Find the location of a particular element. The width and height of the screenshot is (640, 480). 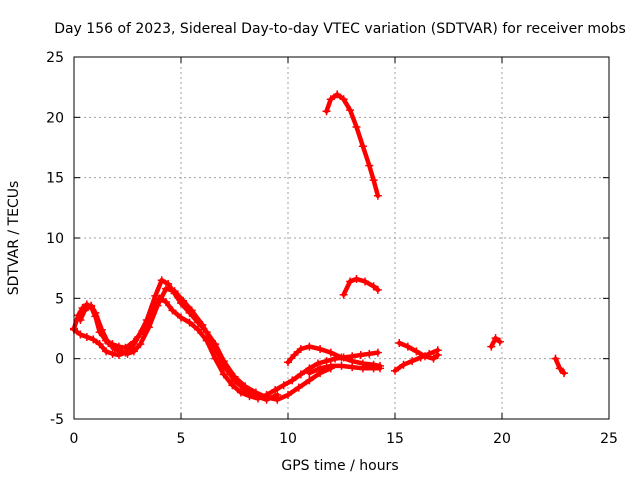

y-tick-label: 15 is located at coordinates (55, 179).